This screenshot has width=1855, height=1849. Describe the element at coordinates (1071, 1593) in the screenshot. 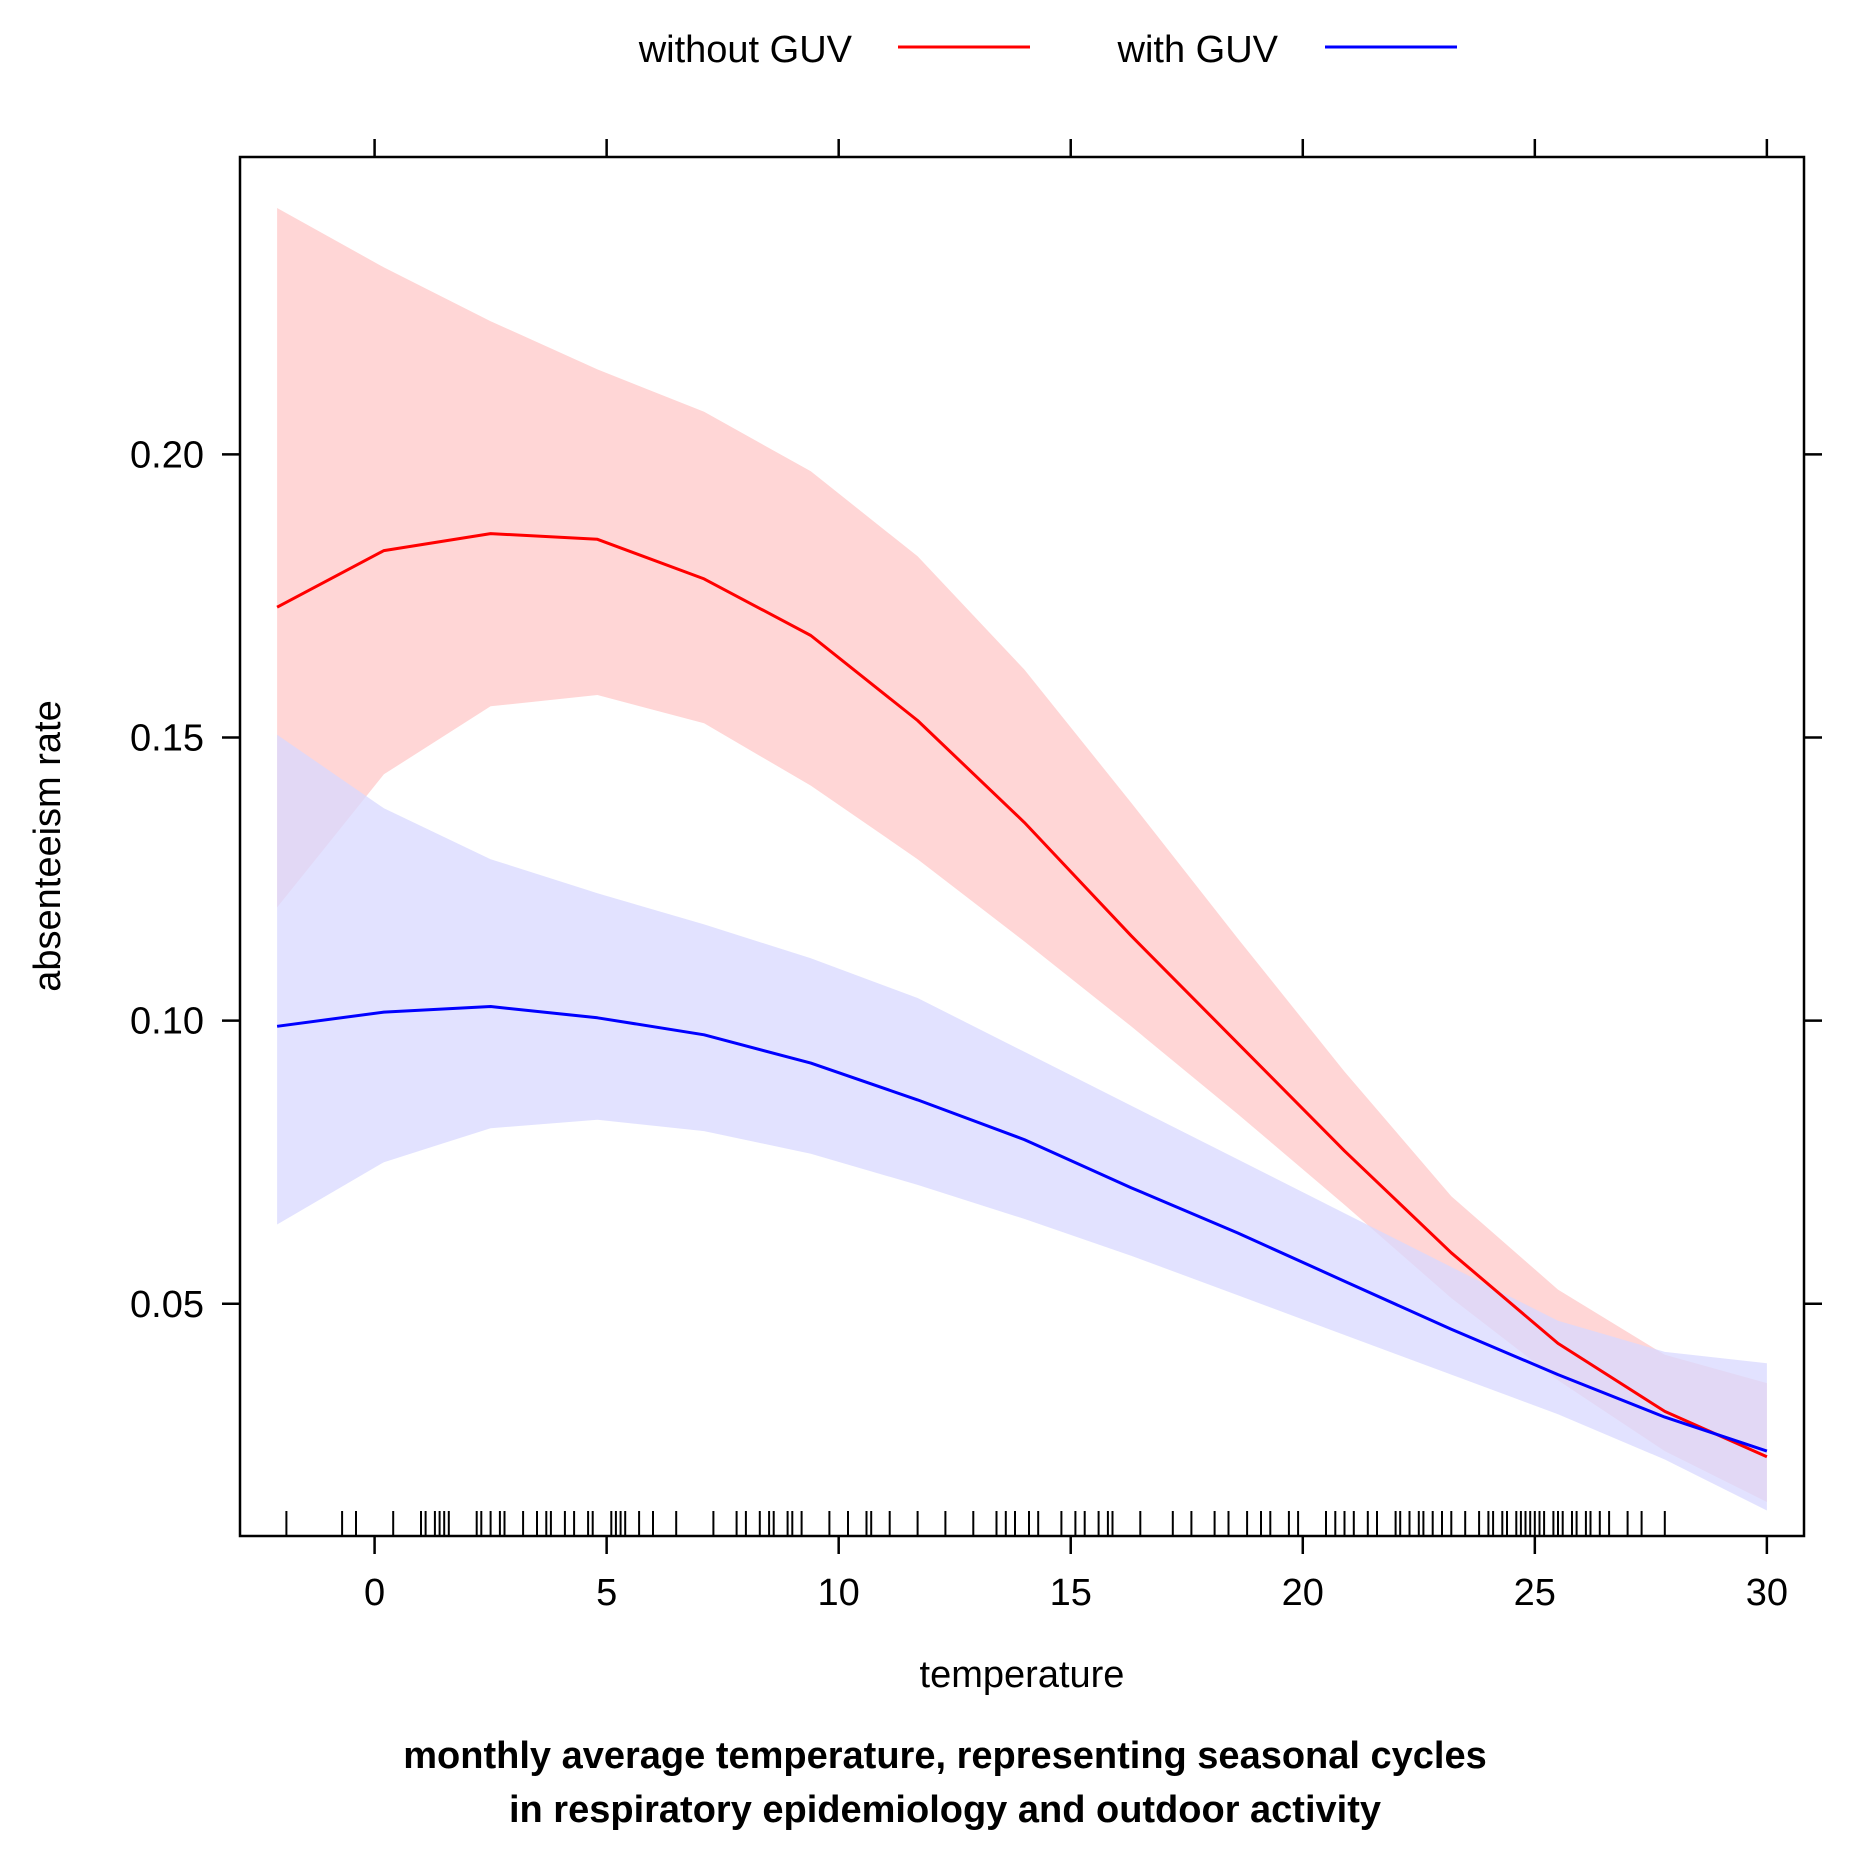

I see `x-tick-label: 15` at that location.